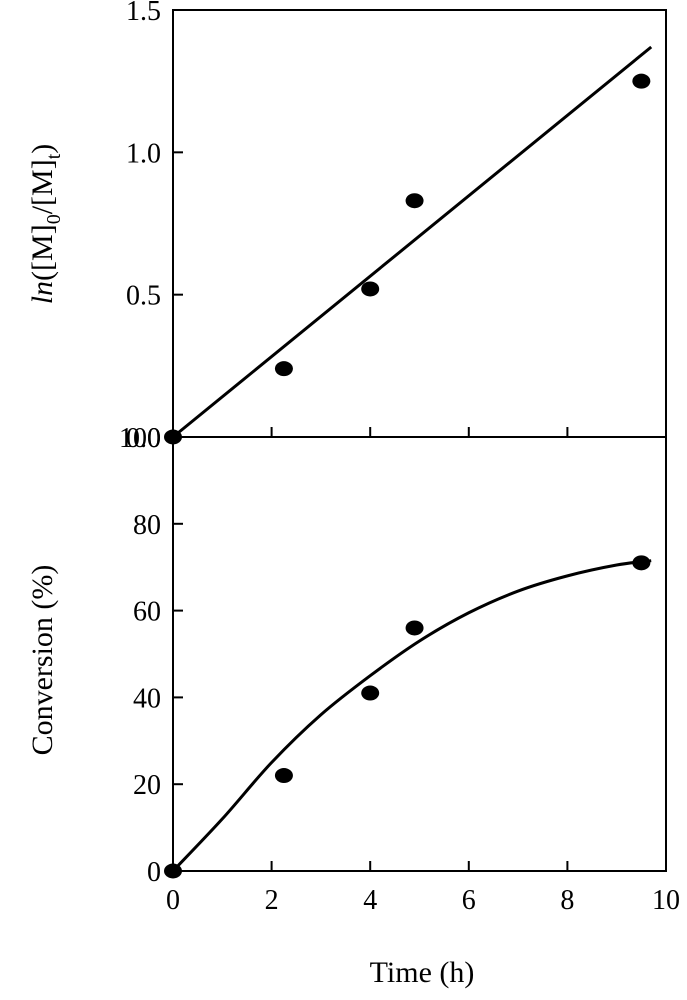 The height and width of the screenshot is (1000, 687). What do you see at coordinates (173, 900) in the screenshot?
I see `x-tick-label: 0` at bounding box center [173, 900].